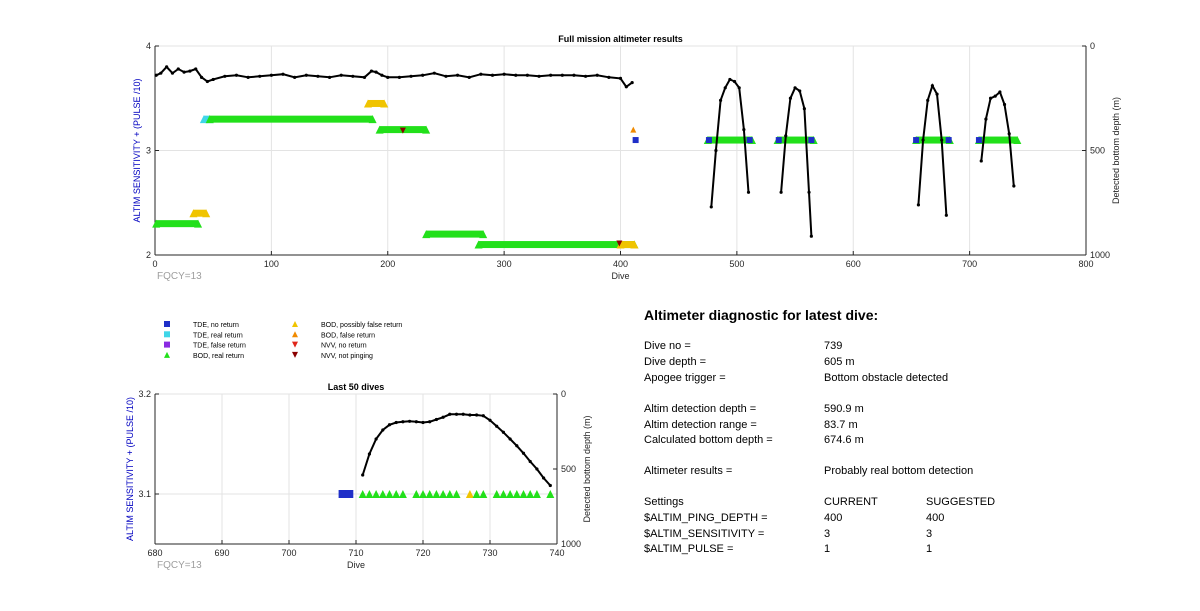  What do you see at coordinates (633, 129) in the screenshot?
I see `bod-false-return-marker` at bounding box center [633, 129].